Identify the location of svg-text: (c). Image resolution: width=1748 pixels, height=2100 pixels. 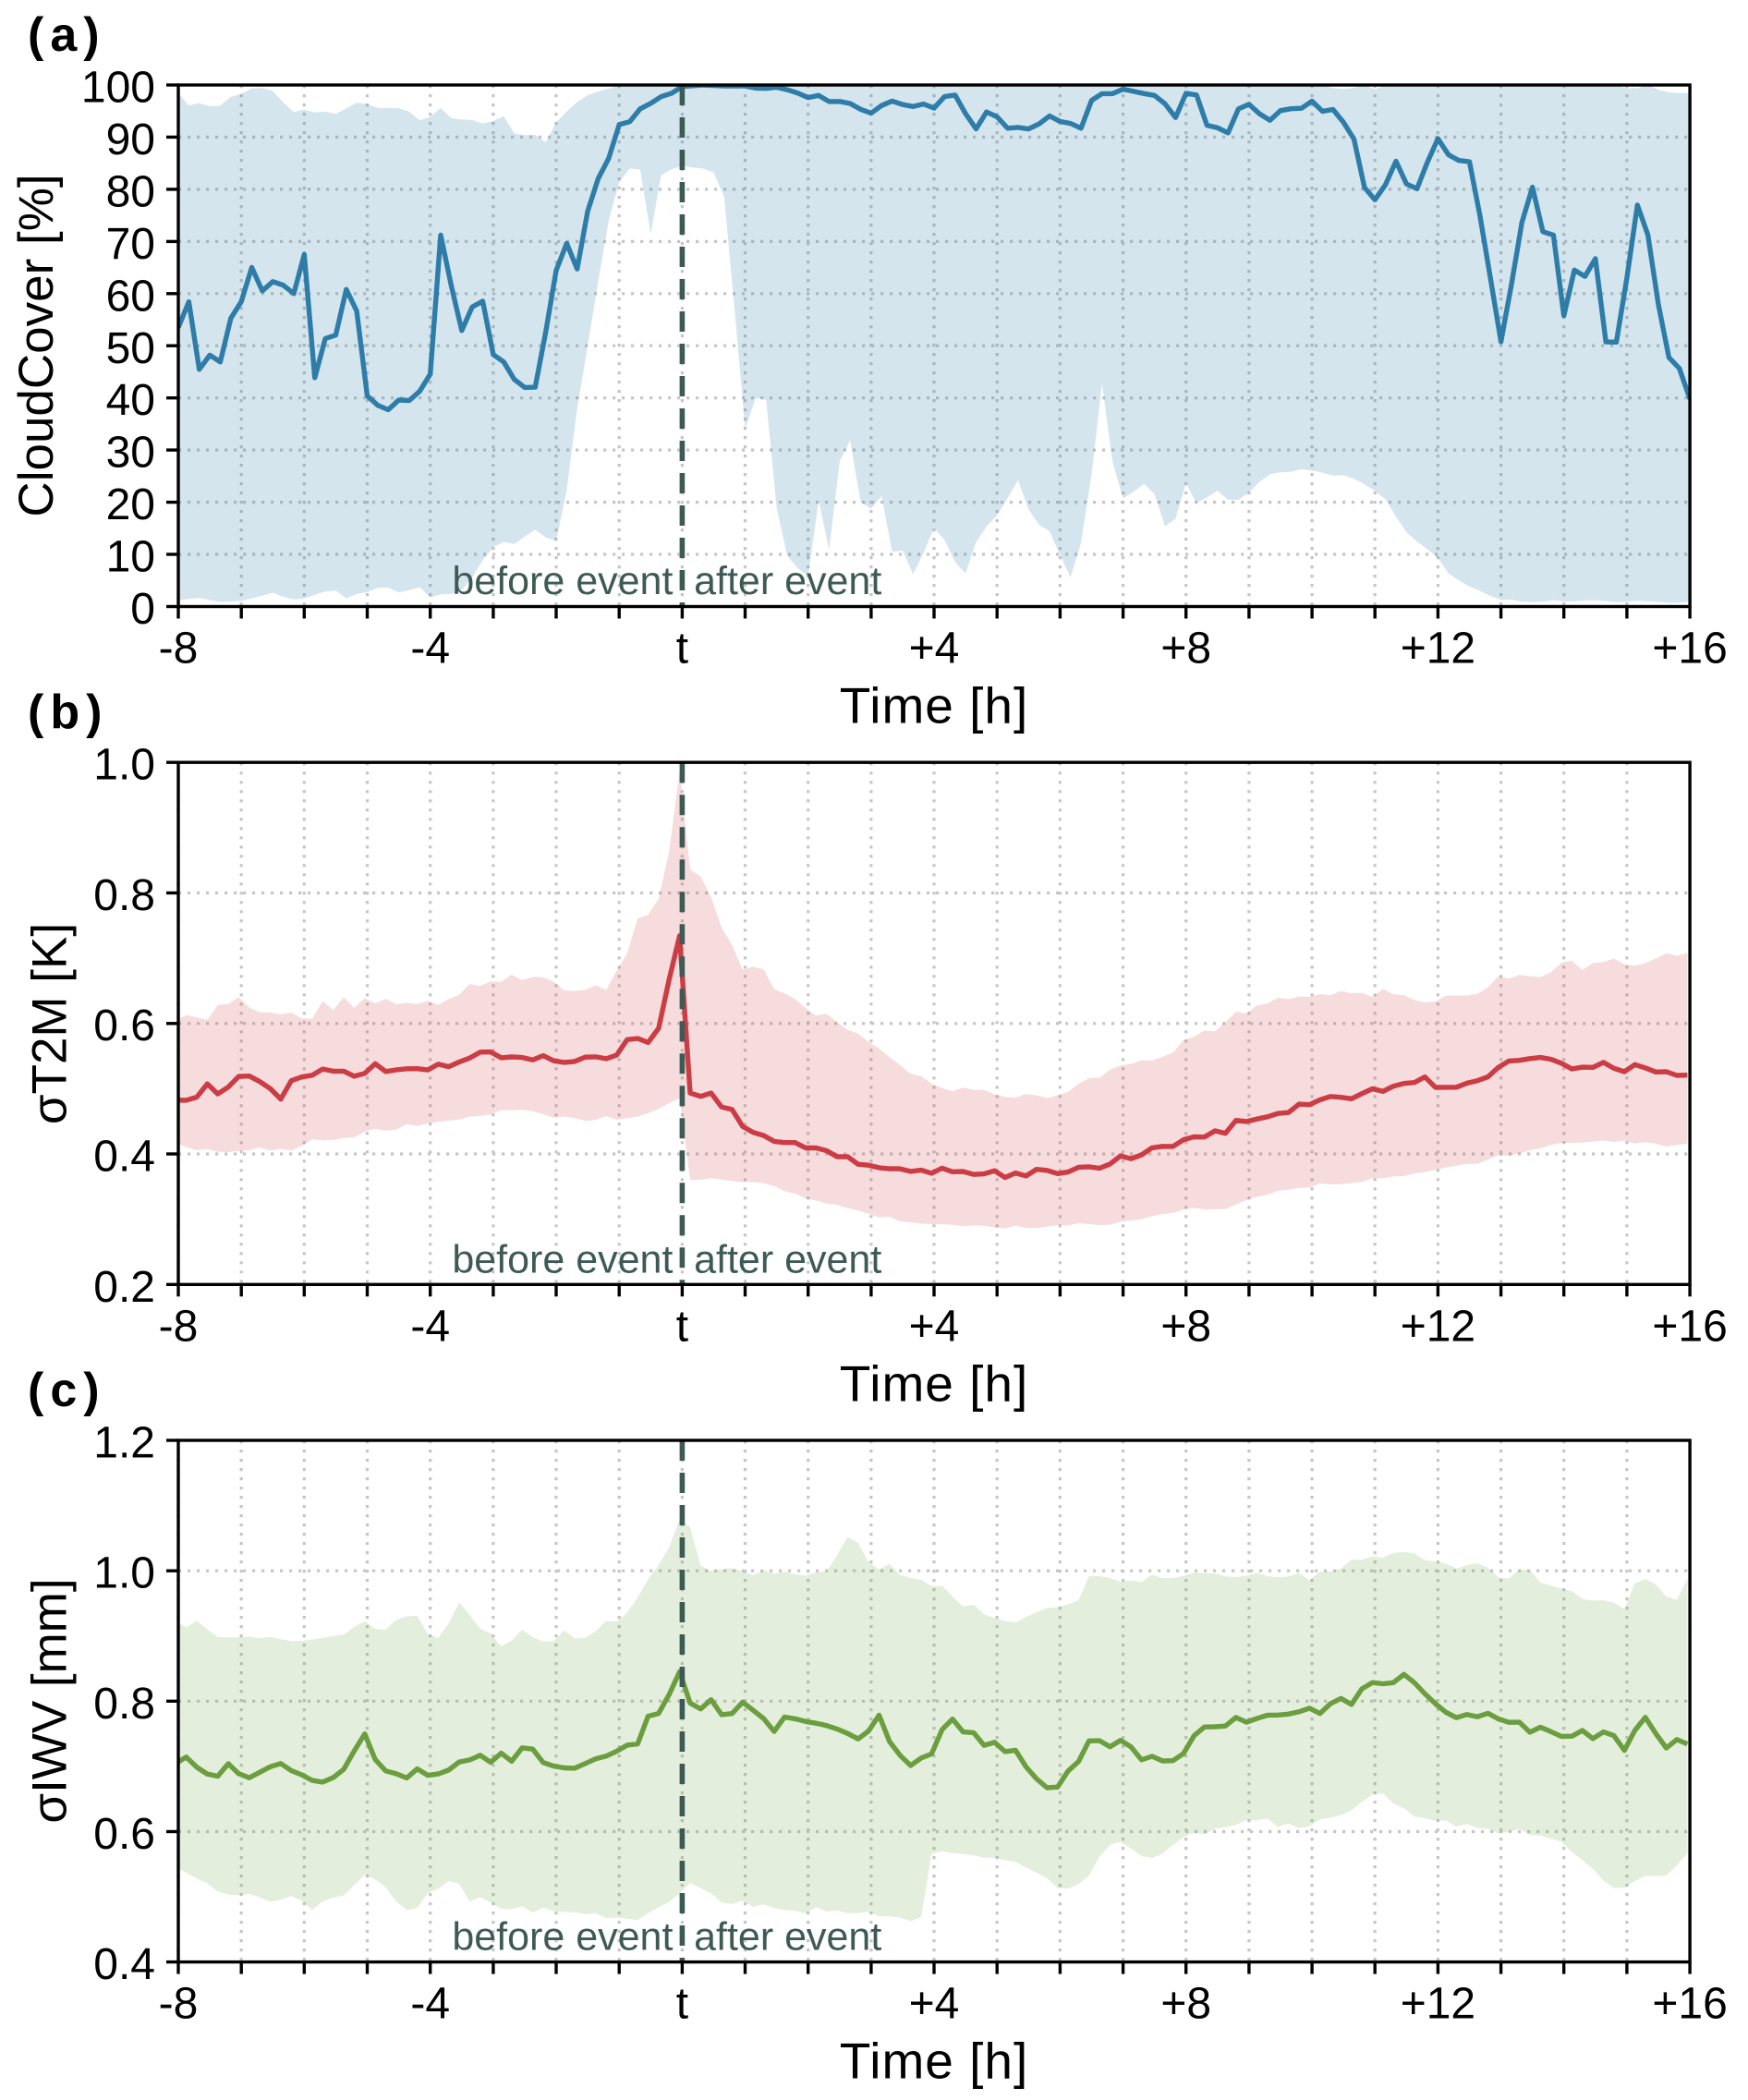
(67, 1391).